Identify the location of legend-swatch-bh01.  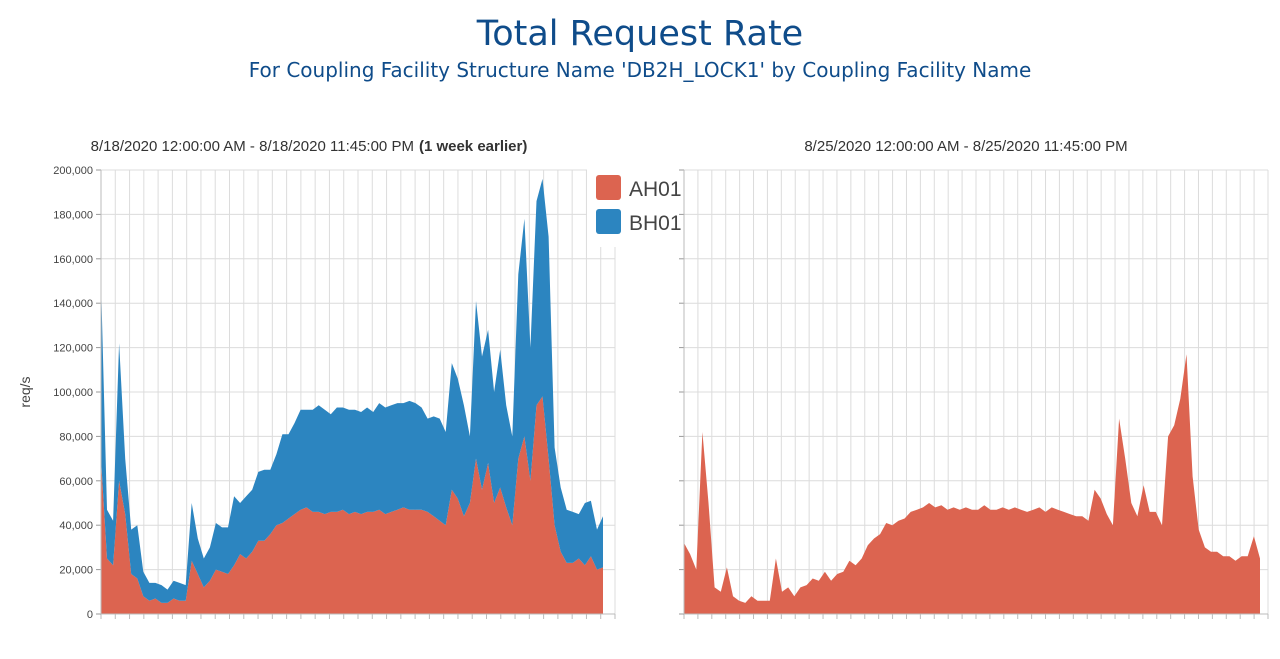
(608, 221).